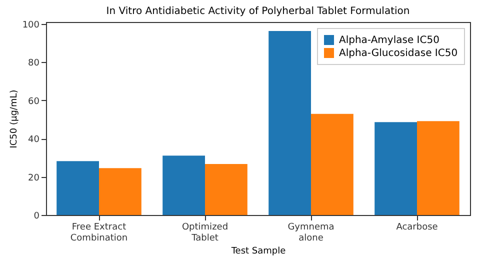 The width and height of the screenshot is (484, 261). What do you see at coordinates (34, 101) in the screenshot?
I see `y-tick-label: 60` at bounding box center [34, 101].